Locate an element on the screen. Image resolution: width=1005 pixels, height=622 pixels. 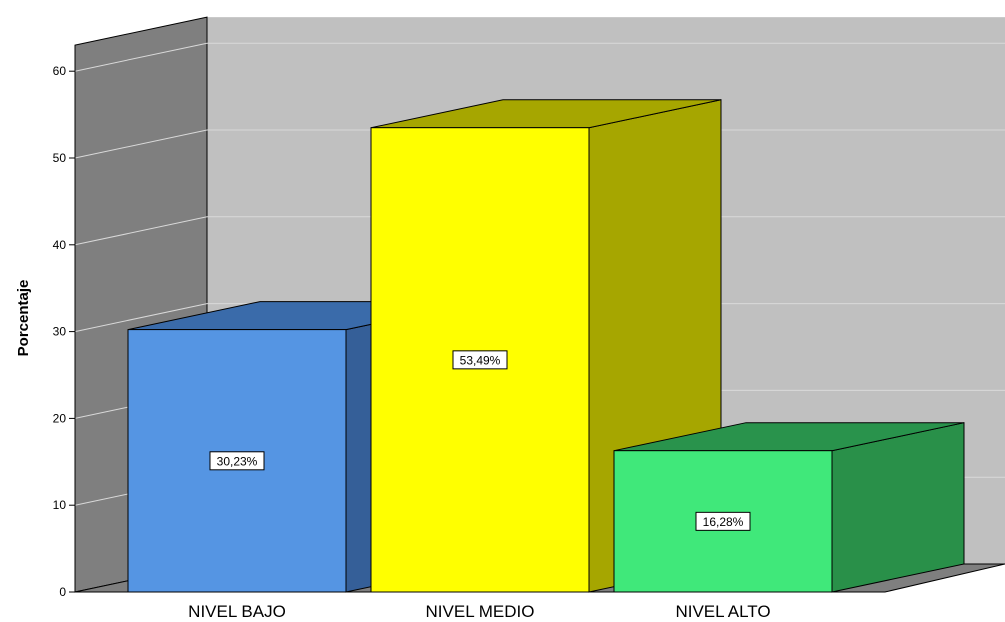
bar-side-face is located at coordinates (898, 507).